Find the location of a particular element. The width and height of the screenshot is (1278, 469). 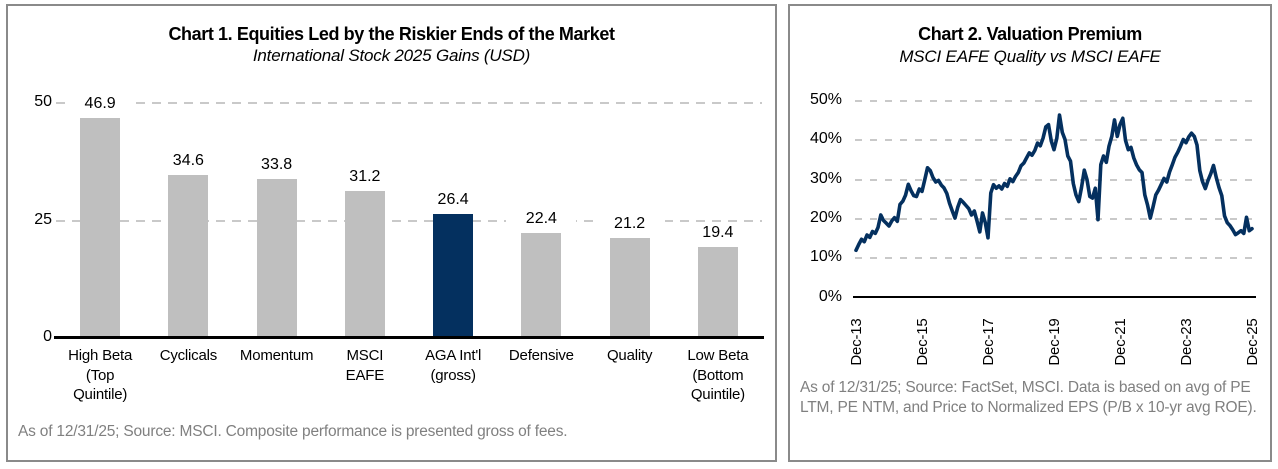

valuation-premium-line is located at coordinates (1054, 183).